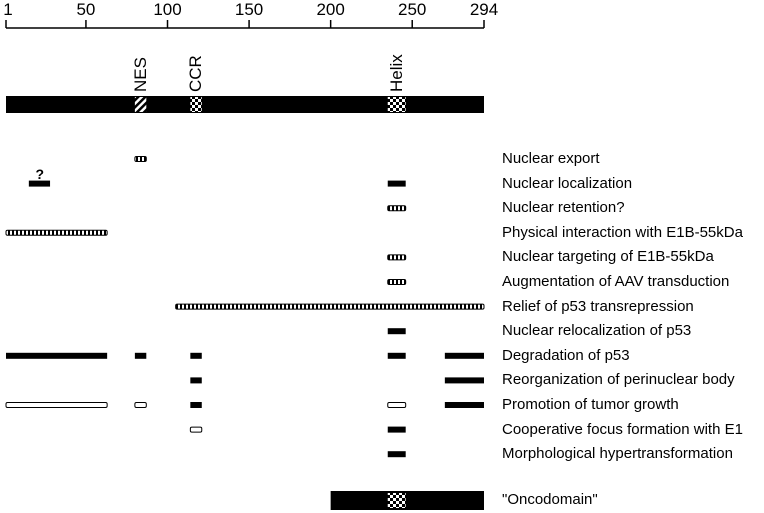 This screenshot has height=513, width=764. What do you see at coordinates (598, 306) in the screenshot?
I see `function-label: Relief of p53 transrepression` at bounding box center [598, 306].